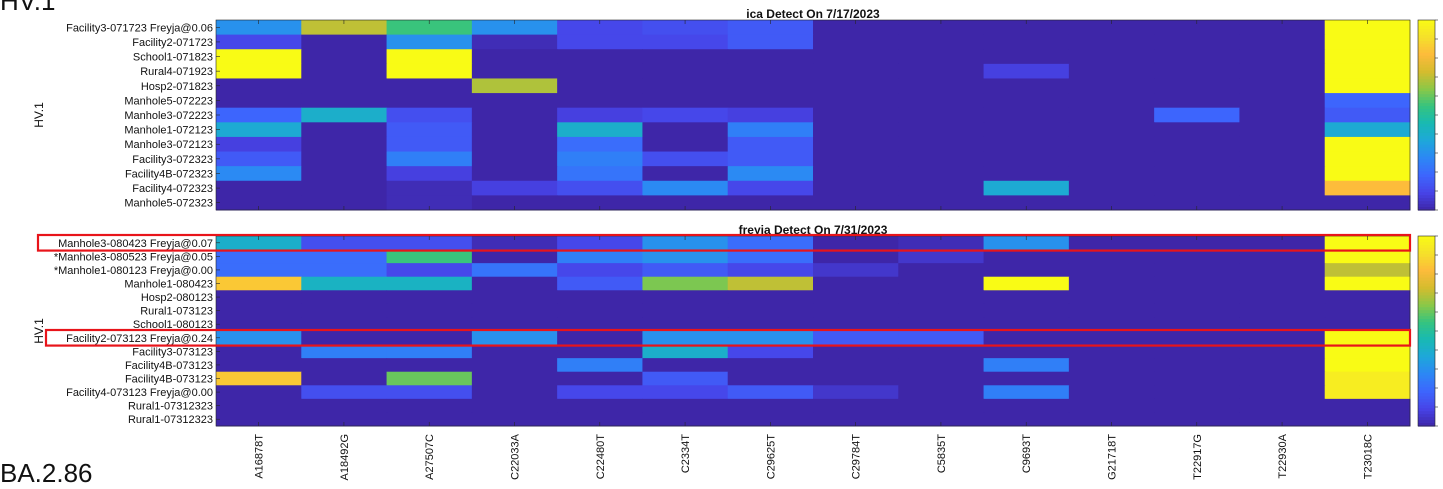 The height and width of the screenshot is (489, 1443). I want to click on y-tick-label: Manhole3-080423 Freyja@0.07, so click(135, 244).